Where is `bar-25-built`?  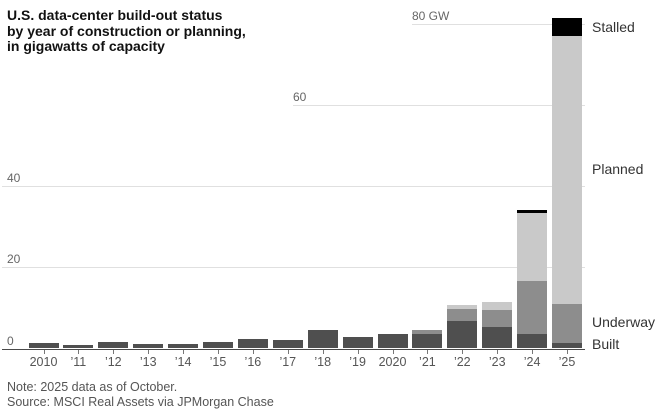
bar-25-built is located at coordinates (567, 346).